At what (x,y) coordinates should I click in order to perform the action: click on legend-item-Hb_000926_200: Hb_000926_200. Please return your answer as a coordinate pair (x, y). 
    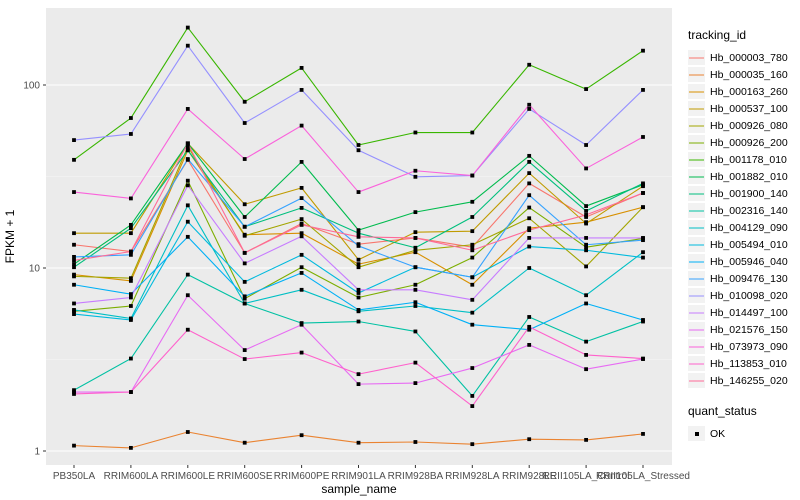
    Looking at the image, I should click on (744, 142).